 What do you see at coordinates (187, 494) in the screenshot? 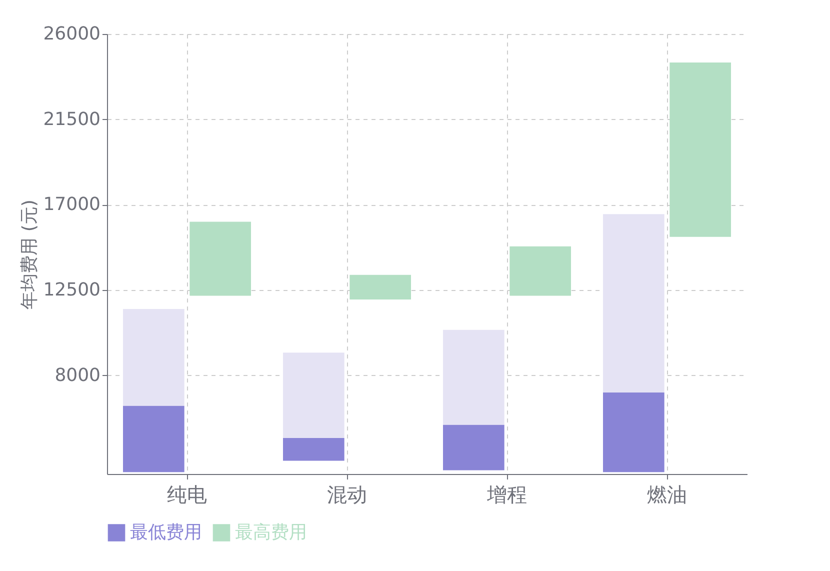
I see `x-tick-label: 纯电` at bounding box center [187, 494].